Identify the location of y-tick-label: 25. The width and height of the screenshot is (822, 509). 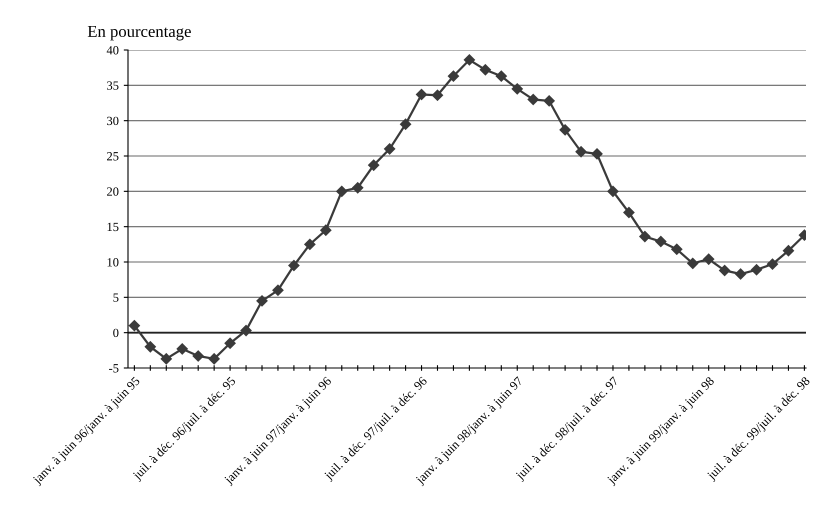
(112, 156).